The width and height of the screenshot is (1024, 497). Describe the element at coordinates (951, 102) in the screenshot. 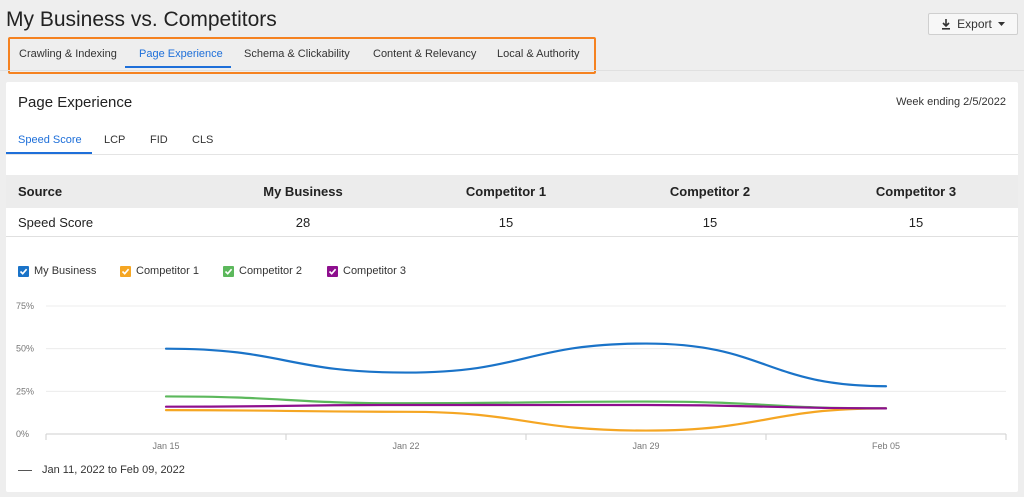

I see `week-ending-label: Week ending 2/5/2022` at that location.